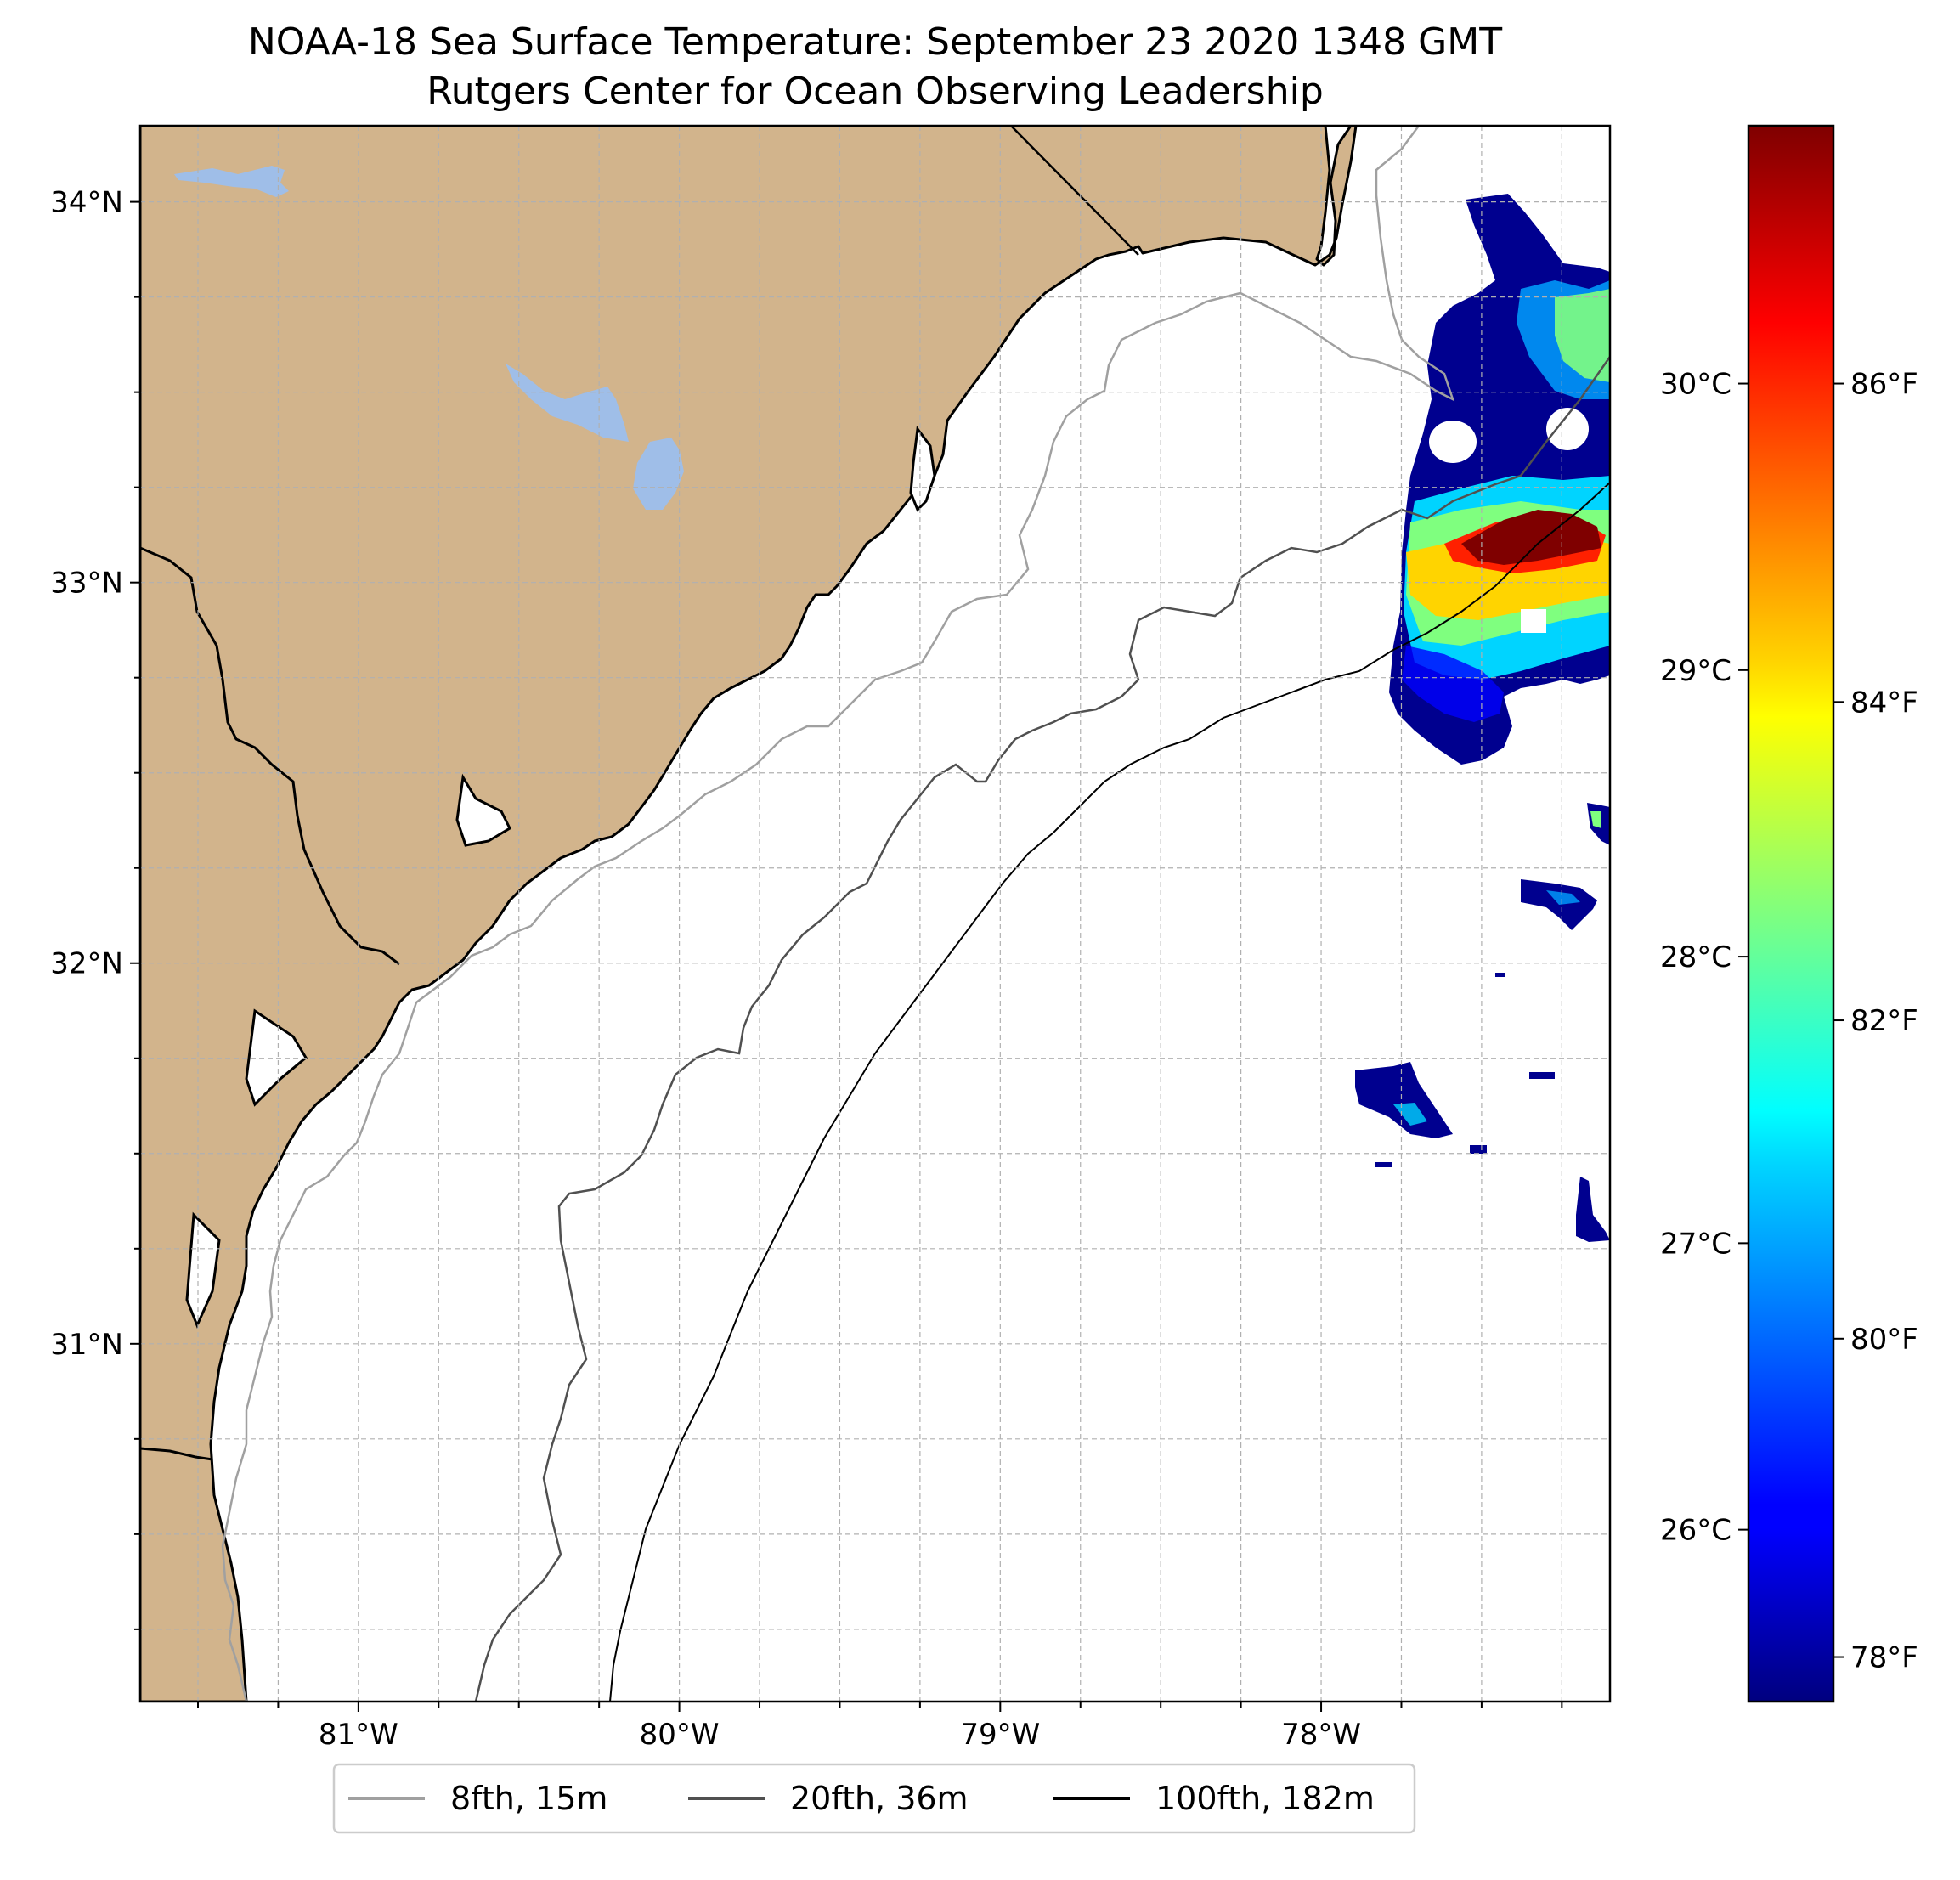  I want to click on lon-tick-label: 80°W, so click(680, 1735).